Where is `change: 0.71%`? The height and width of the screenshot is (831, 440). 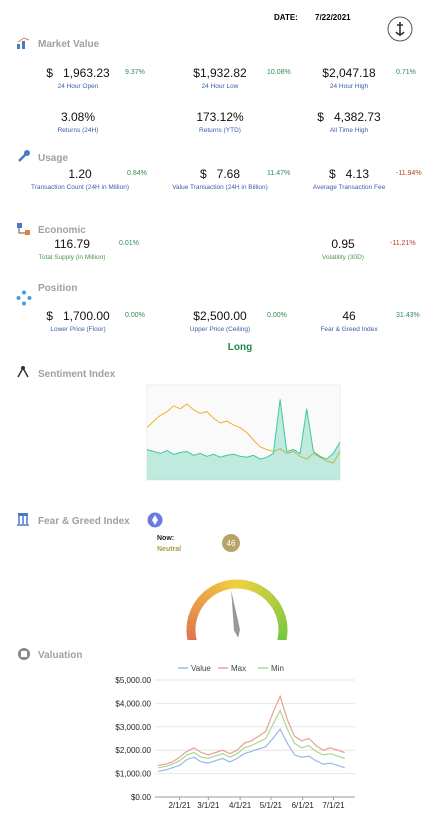 change: 0.71% is located at coordinates (406, 72).